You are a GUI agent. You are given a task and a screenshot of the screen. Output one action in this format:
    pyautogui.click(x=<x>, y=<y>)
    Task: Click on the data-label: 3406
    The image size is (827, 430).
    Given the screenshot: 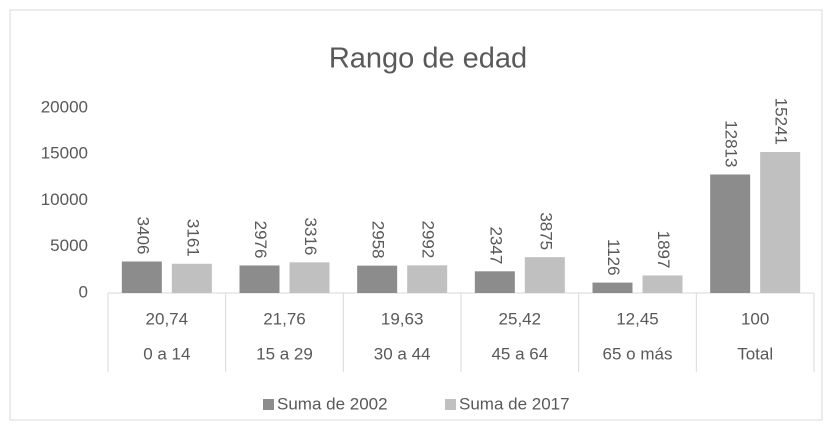 What is the action you would take?
    pyautogui.click(x=142, y=236)
    